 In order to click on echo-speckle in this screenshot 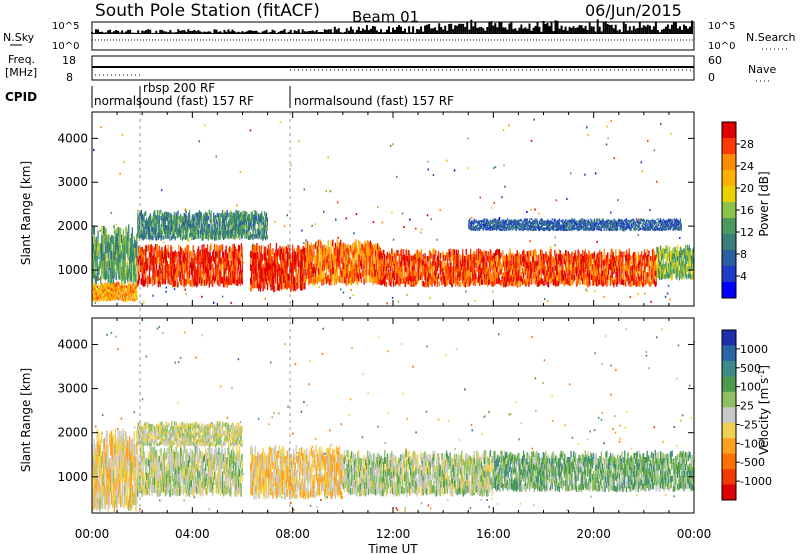, I will do `click(608, 138)`.